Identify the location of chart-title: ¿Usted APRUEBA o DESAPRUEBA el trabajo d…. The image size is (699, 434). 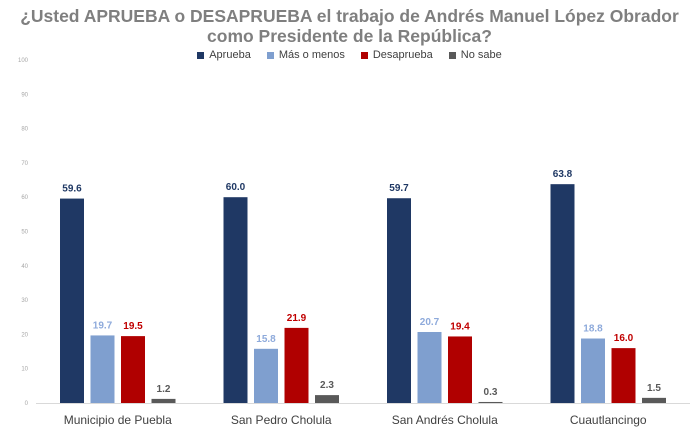
(349, 26).